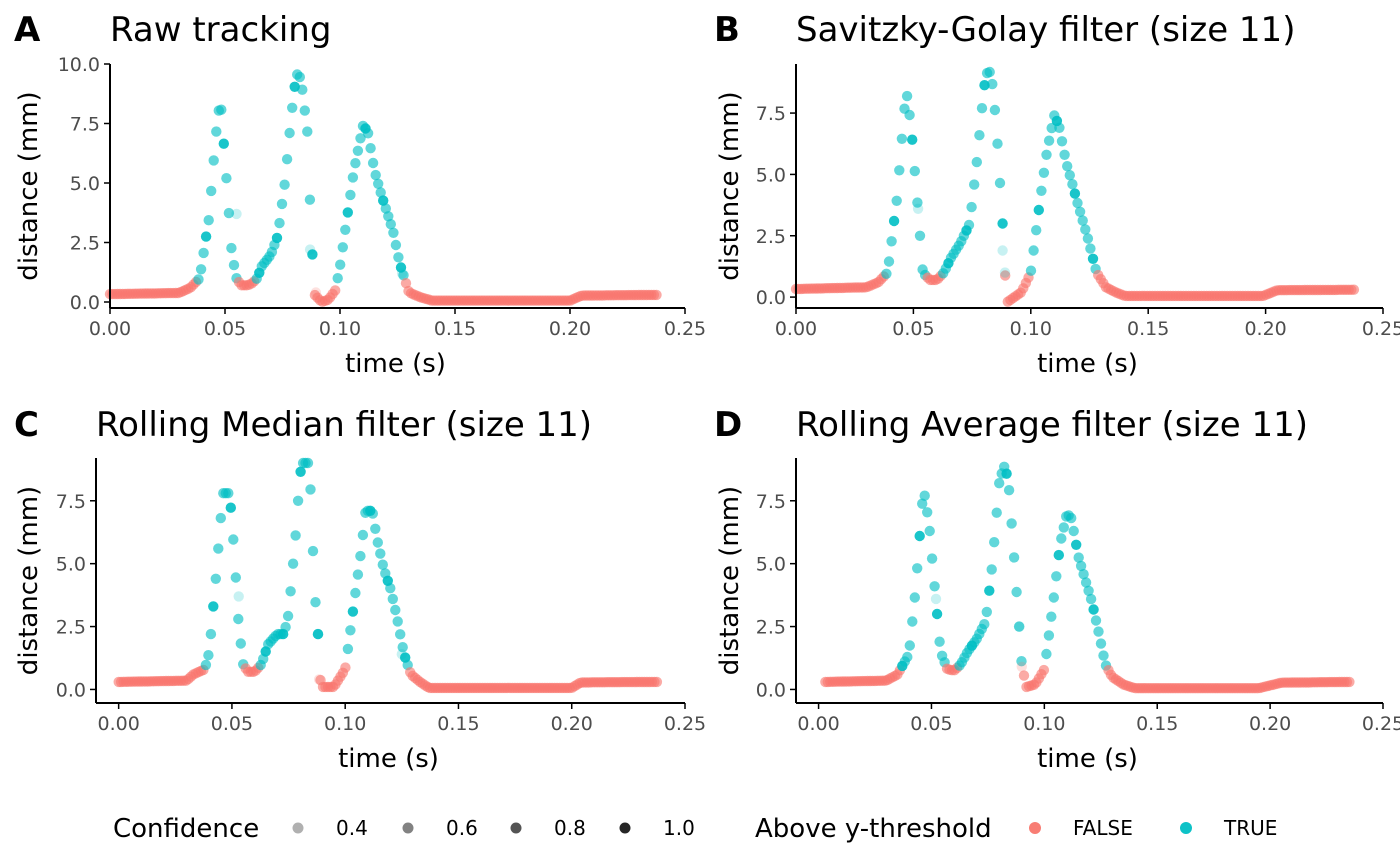 This screenshot has width=1400, height=865. What do you see at coordinates (1270, 724) in the screenshot?
I see `x-tick-label: 0.20` at bounding box center [1270, 724].